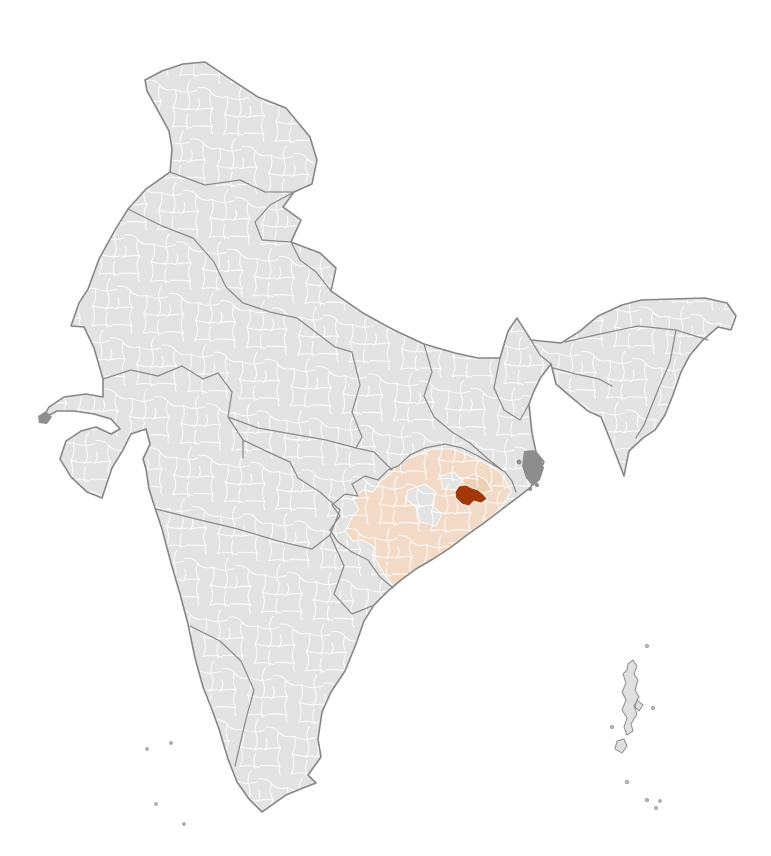 The width and height of the screenshot is (771, 856). I want to click on river-delta-patch, so click(530, 470).